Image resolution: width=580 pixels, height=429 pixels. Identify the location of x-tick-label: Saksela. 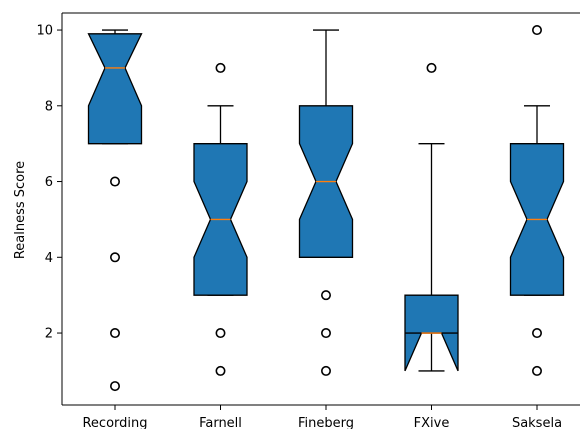
(537, 422).